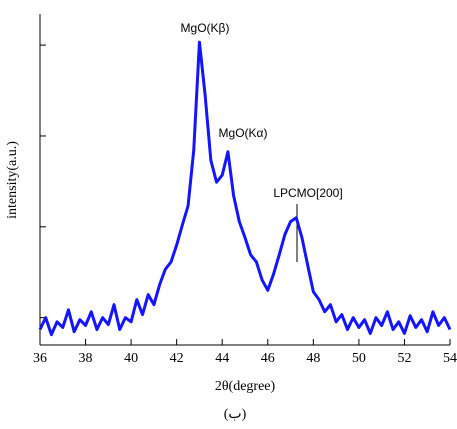  Describe the element at coordinates (222, 358) in the screenshot. I see `x-tick-label: 44` at that location.